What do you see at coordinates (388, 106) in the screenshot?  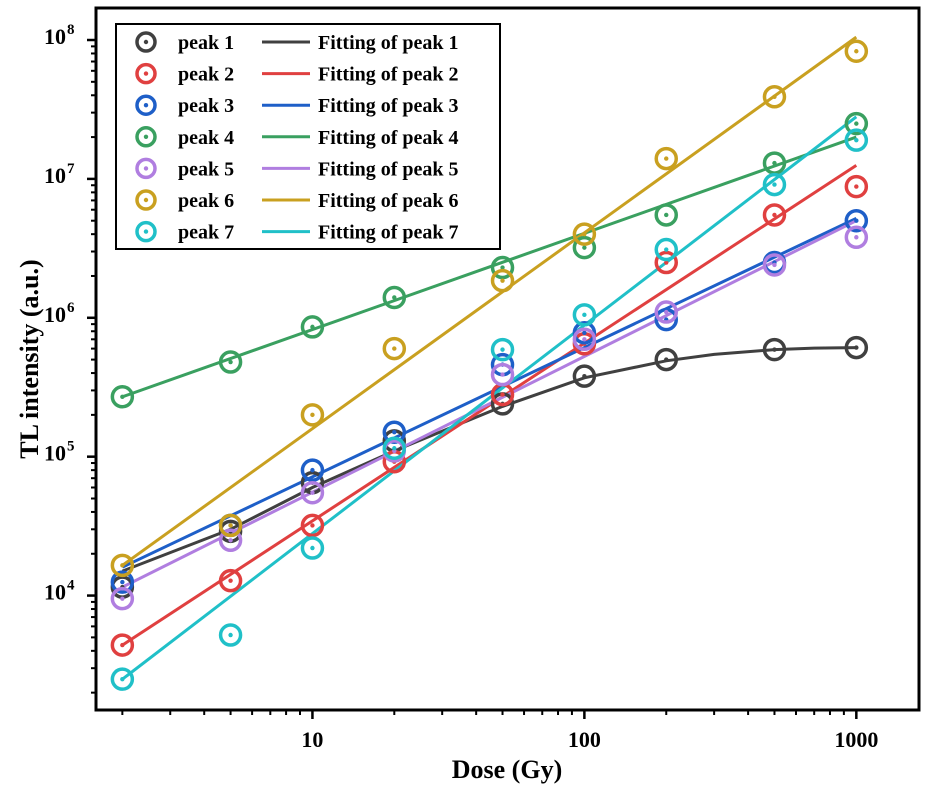 I see `legend-label-fit-peak-3: Fitting of peak 3` at bounding box center [388, 106].